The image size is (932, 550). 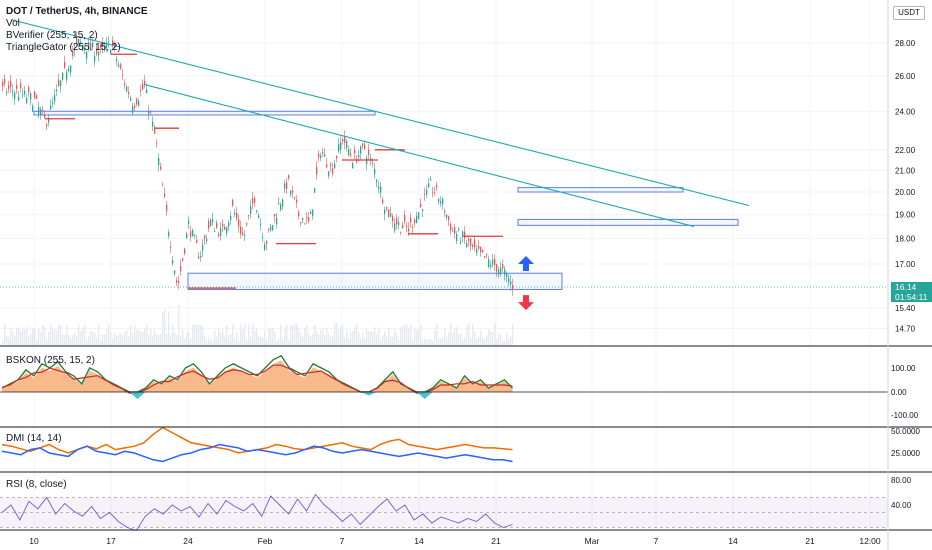 I want to click on legend-rsi: RSI (8, close), so click(x=36, y=484).